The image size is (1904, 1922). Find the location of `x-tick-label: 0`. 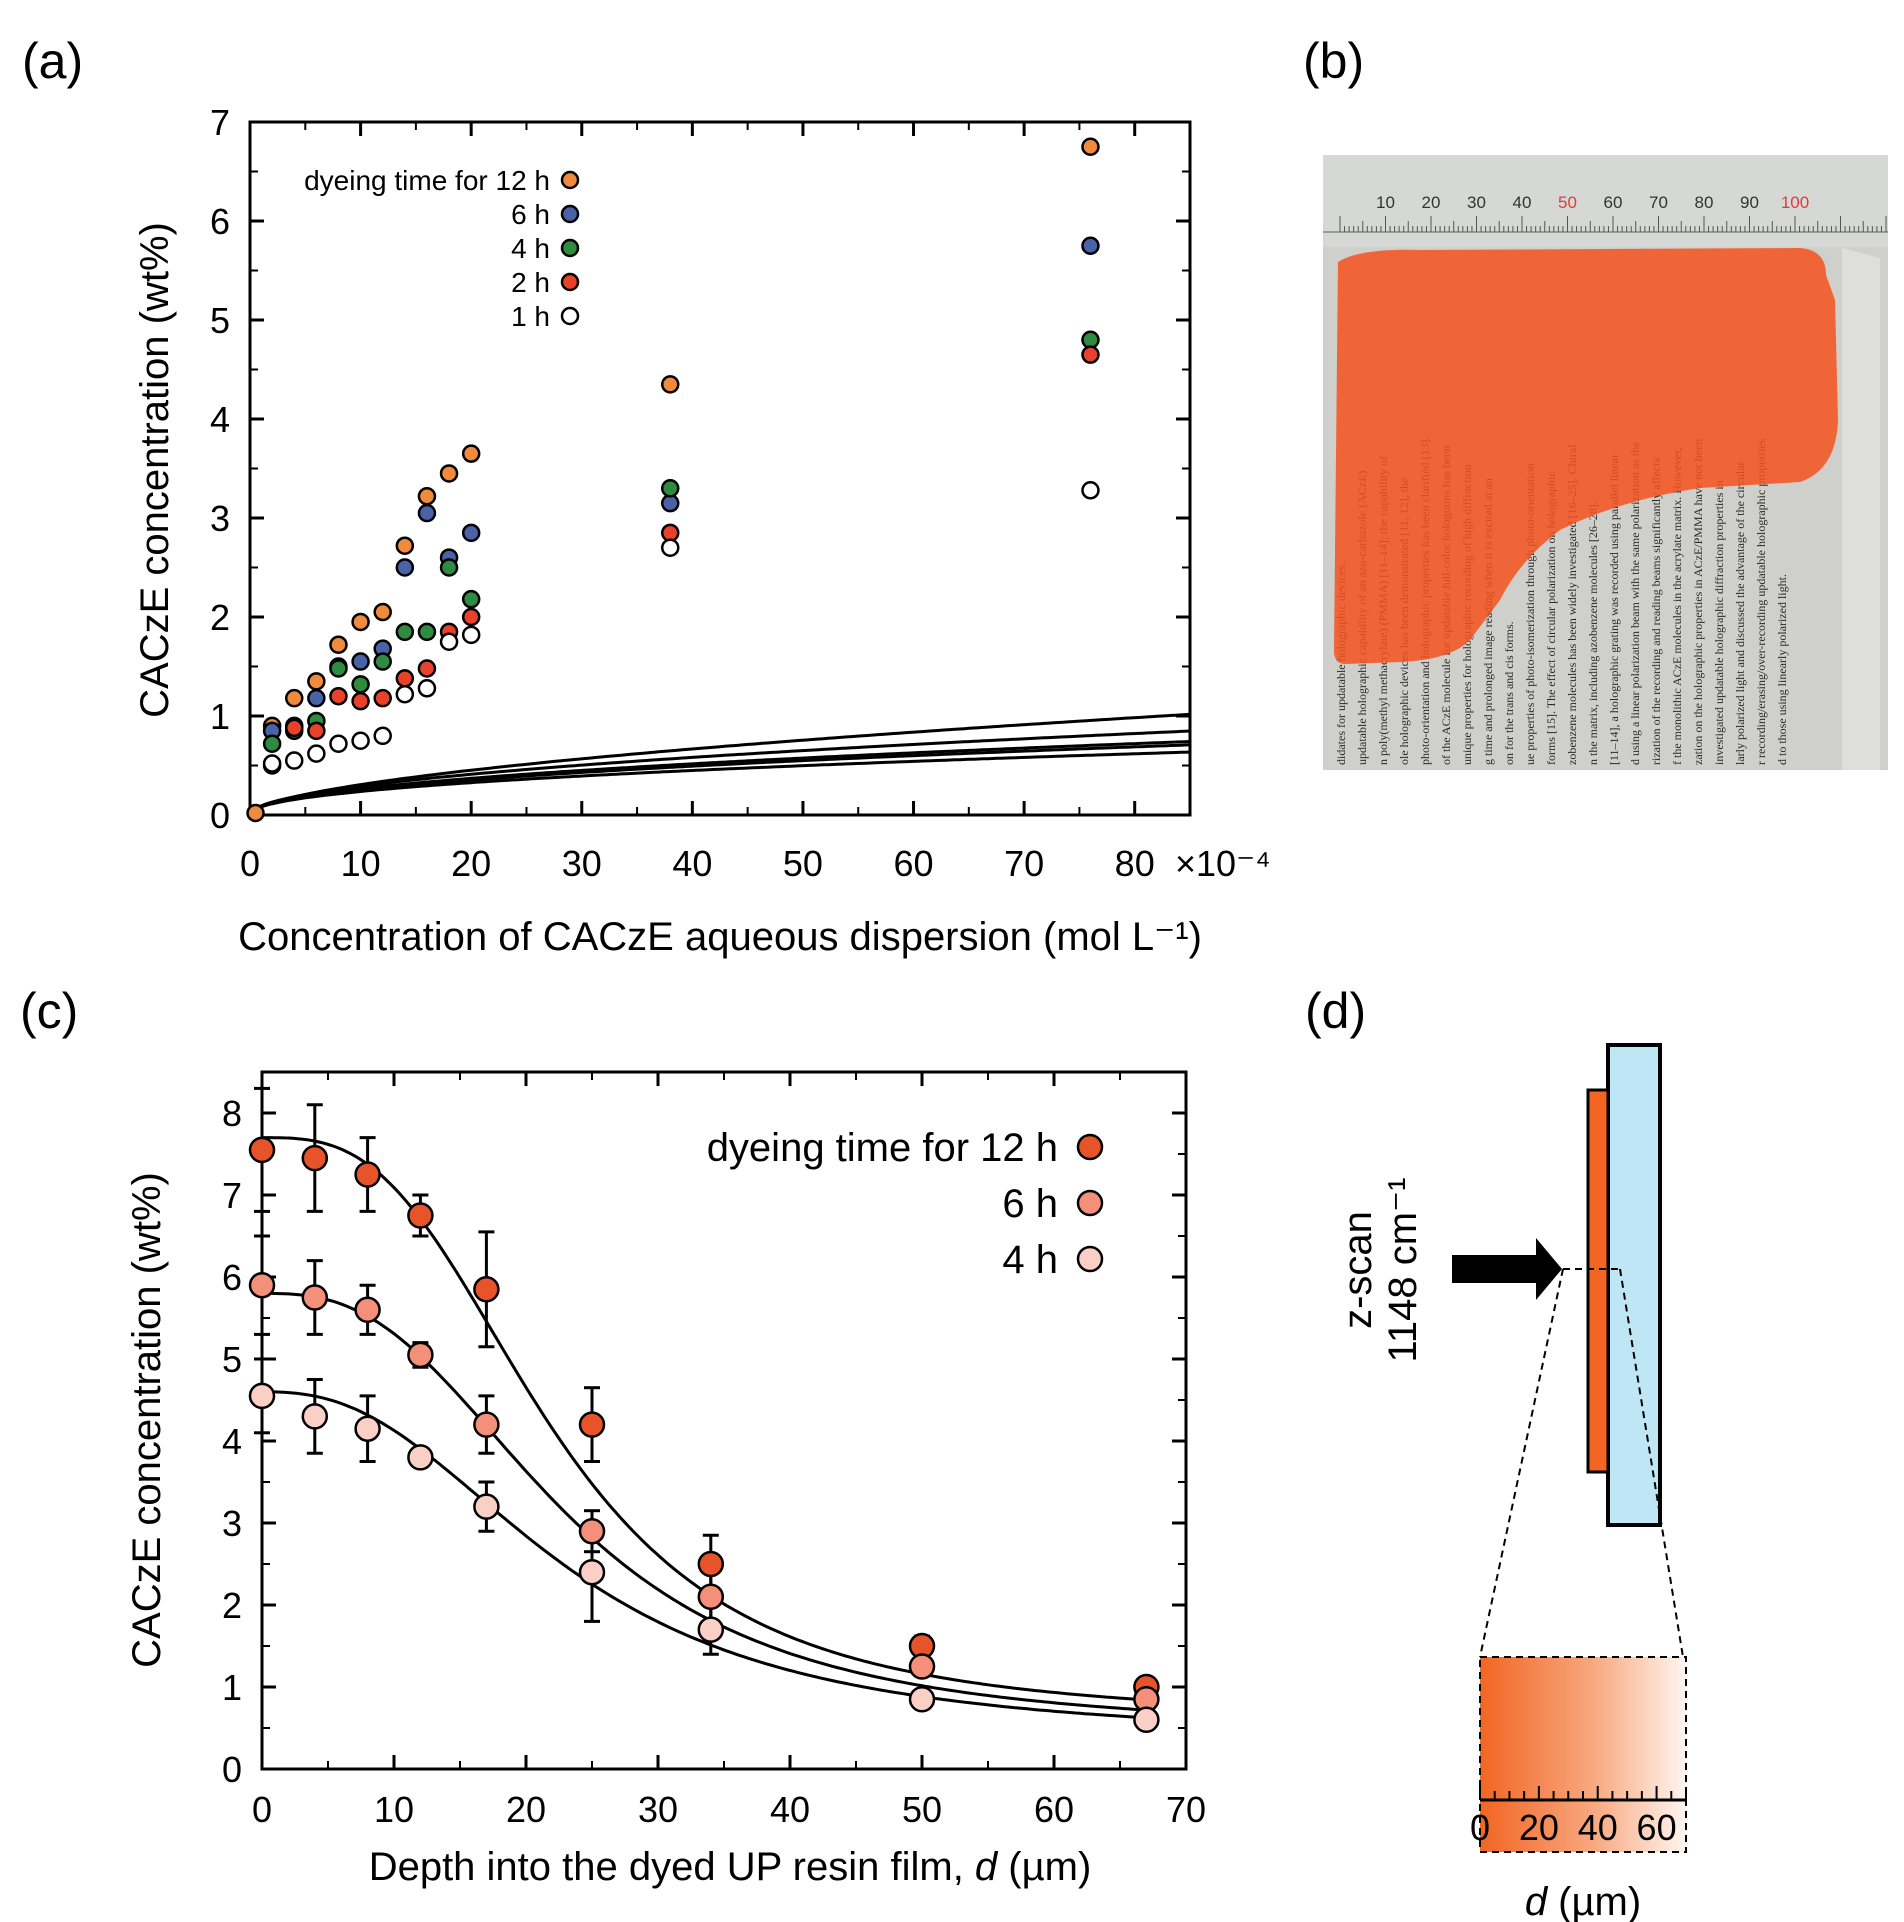

x-tick-label: 0 is located at coordinates (250, 863).